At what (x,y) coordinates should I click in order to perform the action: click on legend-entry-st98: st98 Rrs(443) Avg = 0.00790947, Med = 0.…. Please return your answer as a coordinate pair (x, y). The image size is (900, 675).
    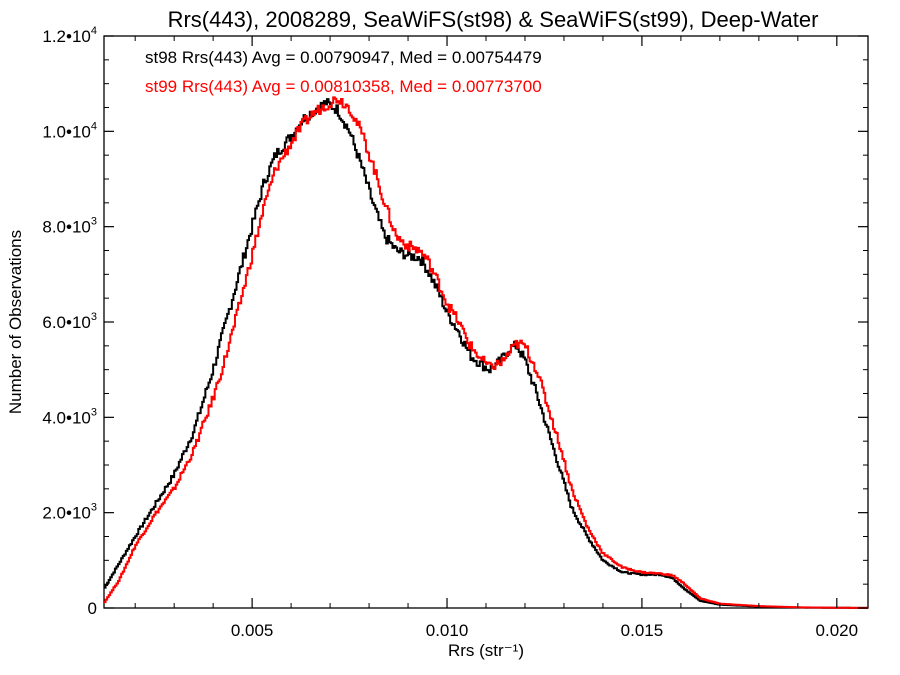
    Looking at the image, I should click on (343, 57).